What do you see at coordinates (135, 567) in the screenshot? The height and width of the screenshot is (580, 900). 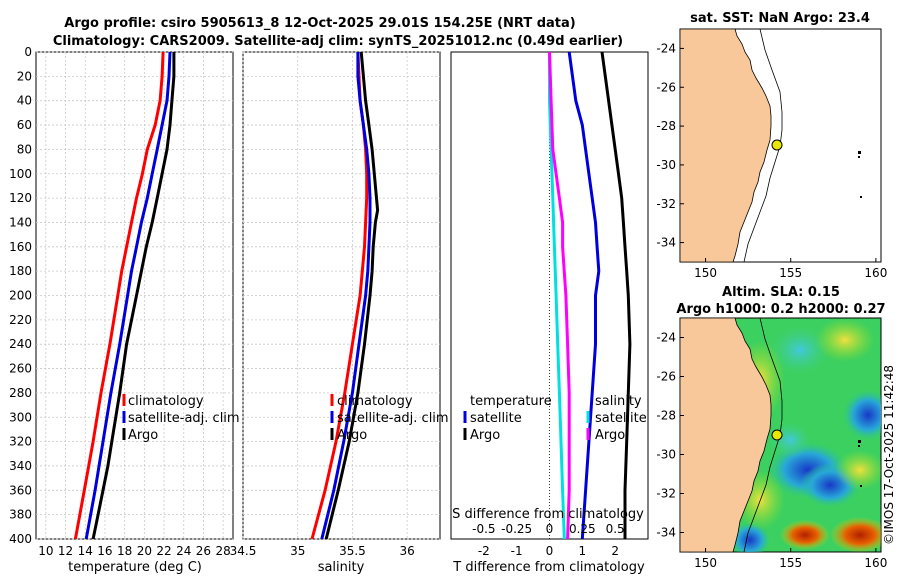 I see `temperature-x-label: temperature (deg C)` at bounding box center [135, 567].